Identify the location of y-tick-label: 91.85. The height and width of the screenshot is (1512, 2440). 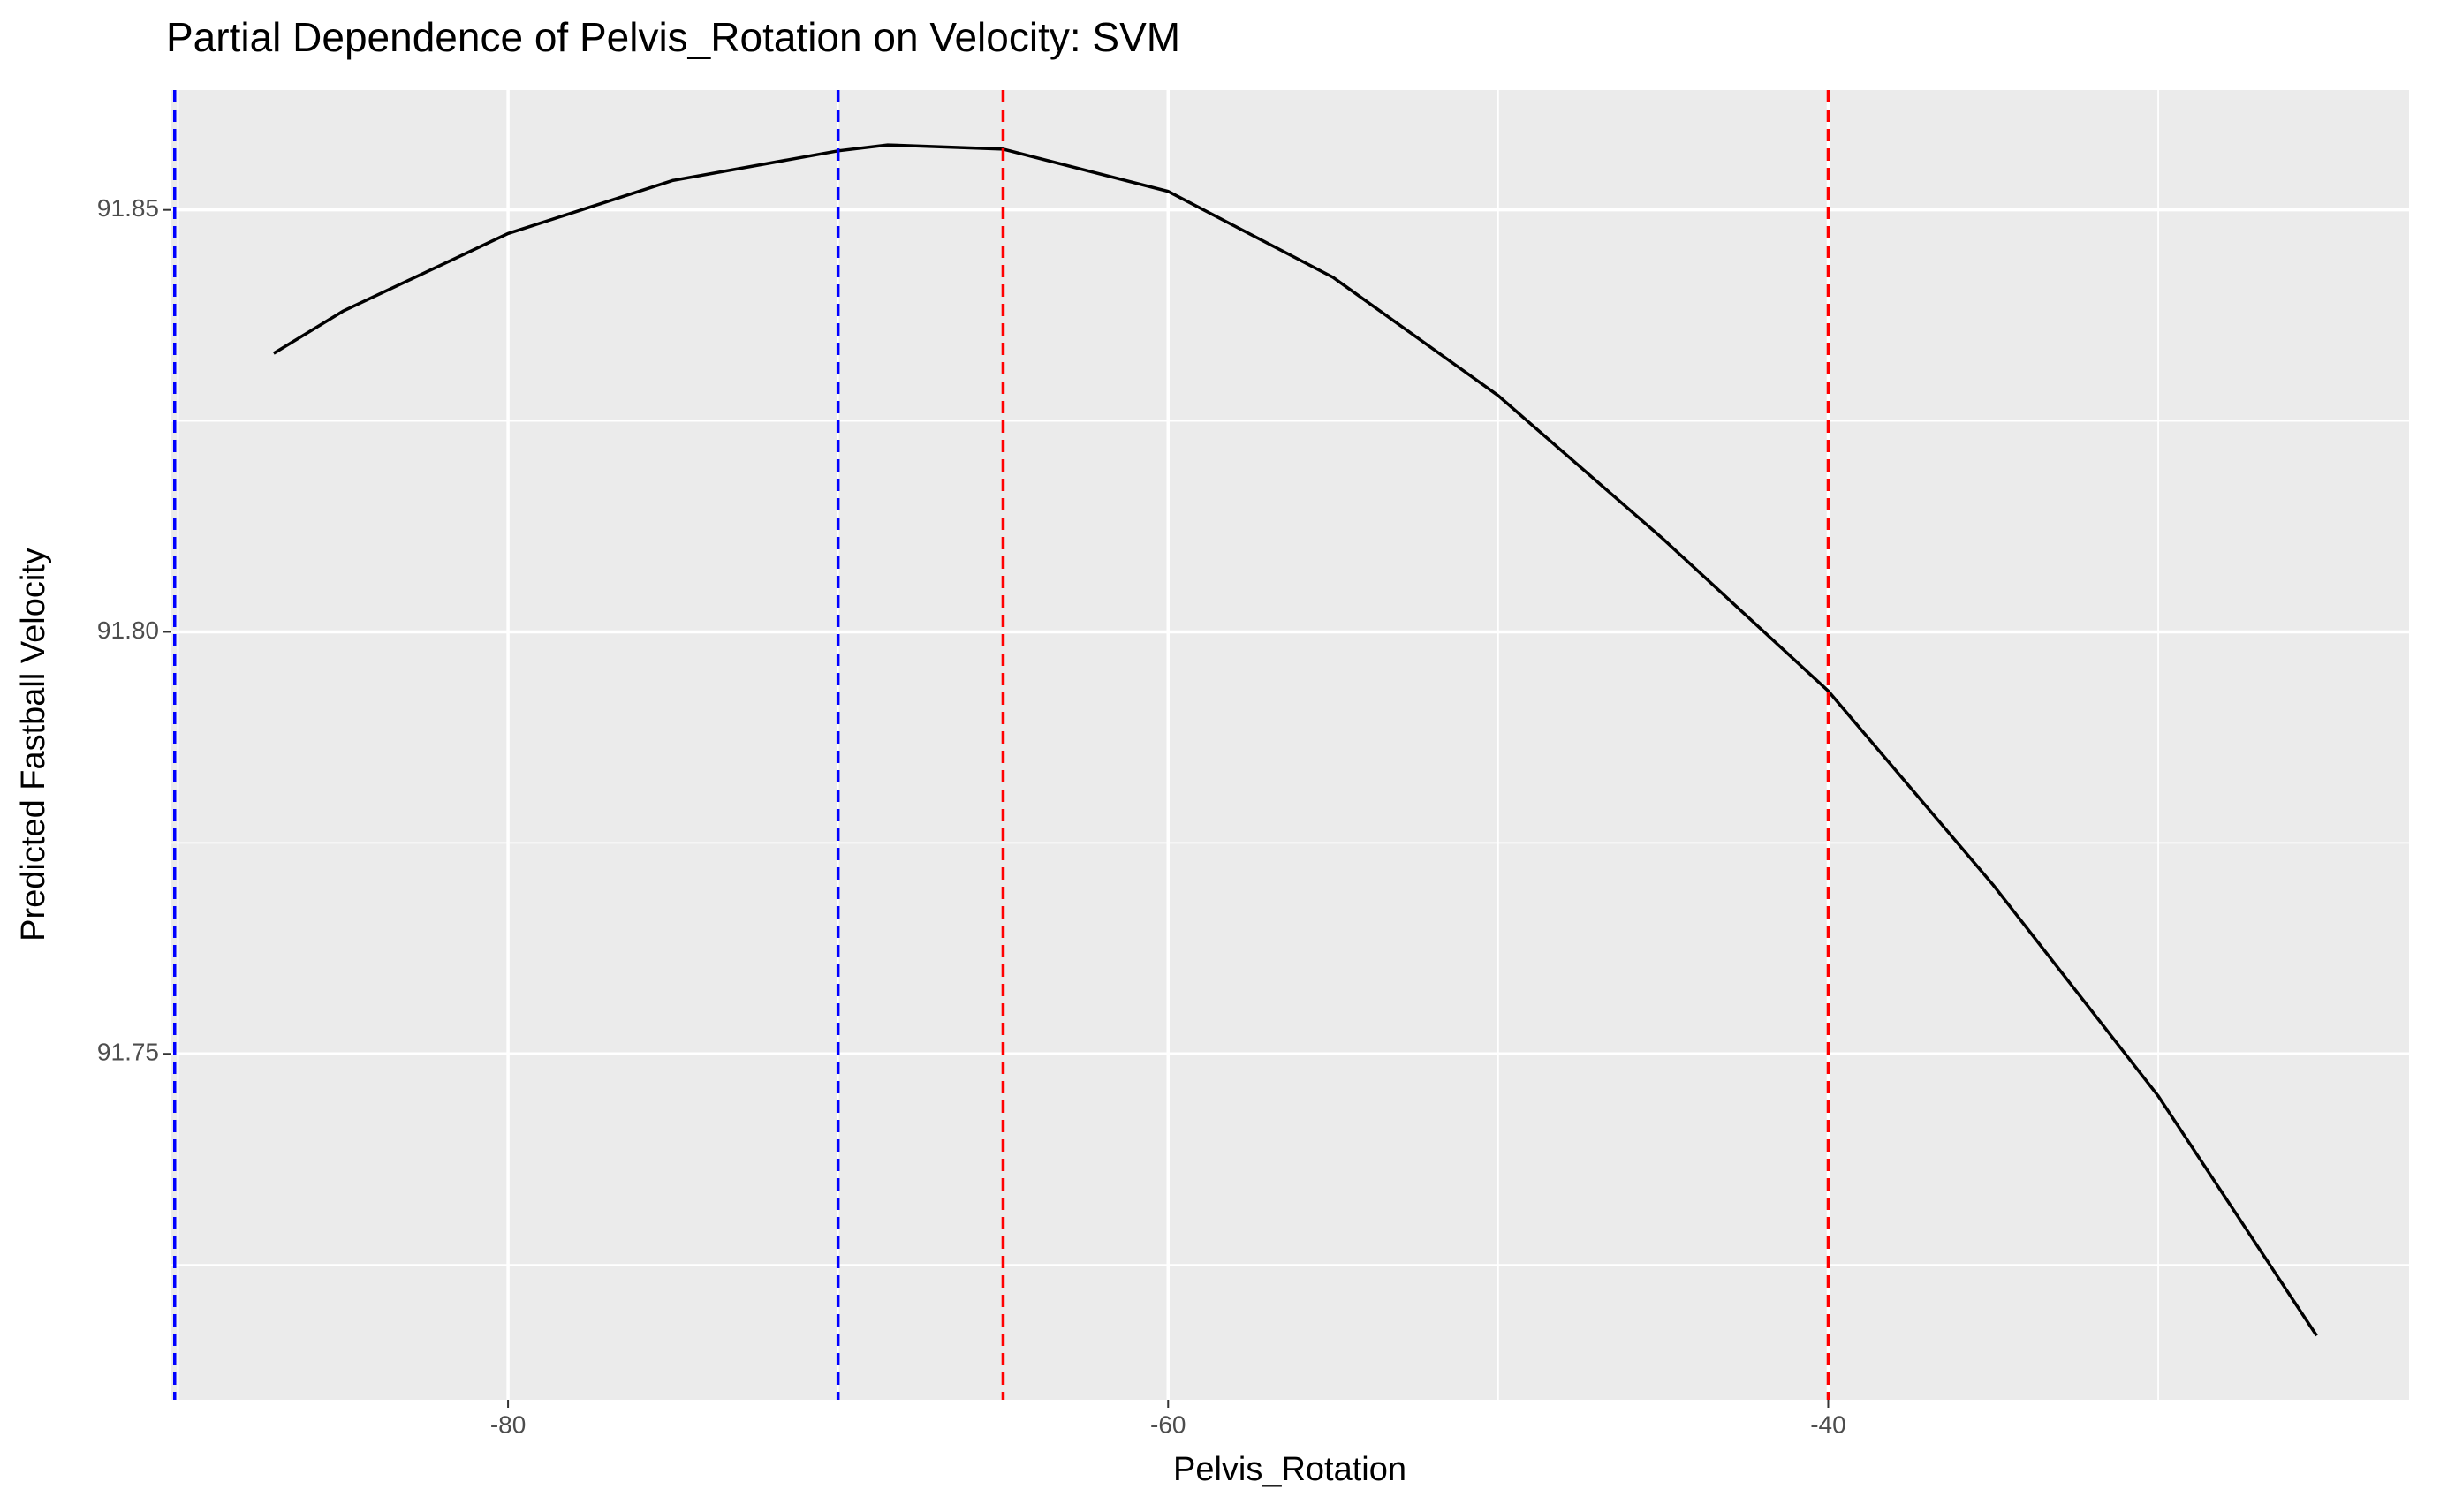
(128, 208).